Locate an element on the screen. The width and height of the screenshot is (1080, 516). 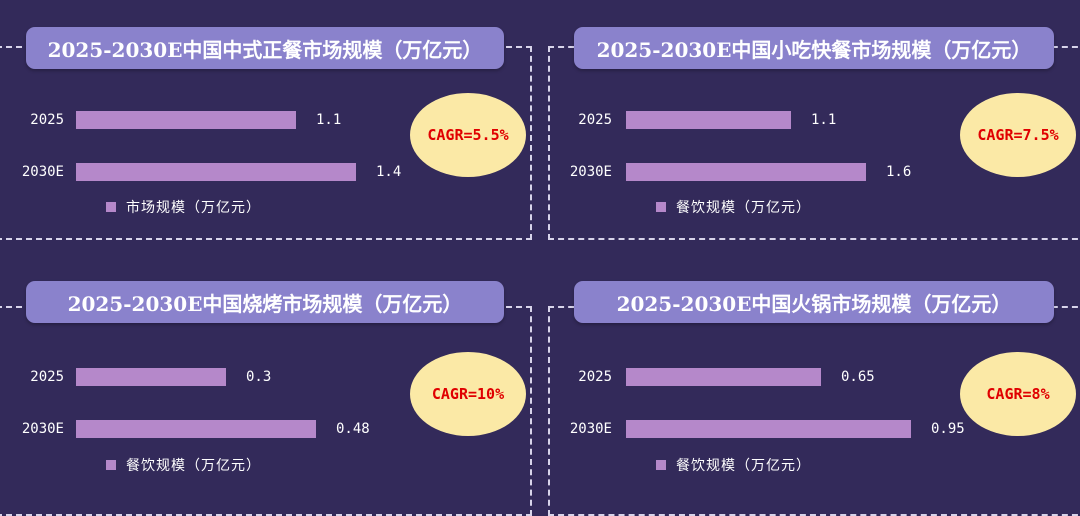
cagr-badge: CAGR=5.5% is located at coordinates (468, 135).